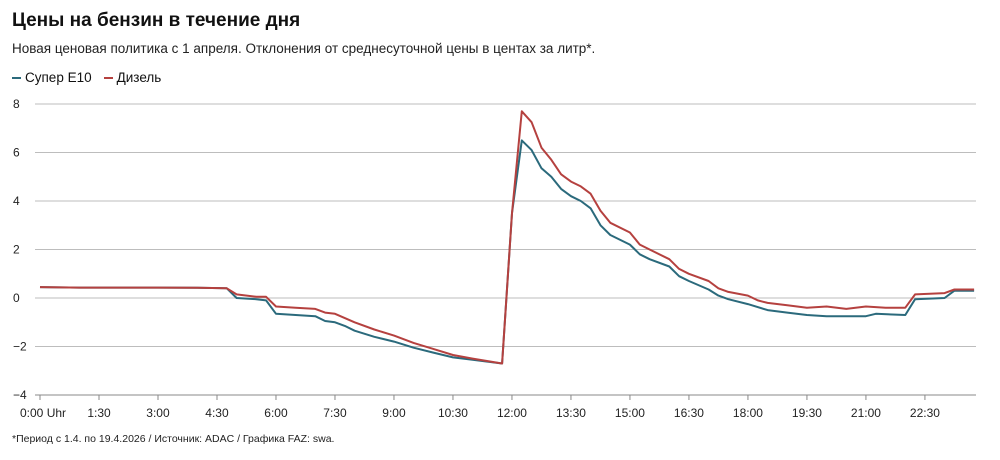 The height and width of the screenshot is (460, 1000). Describe the element at coordinates (512, 413) in the screenshot. I see `x-tick-label: 12:00` at that location.